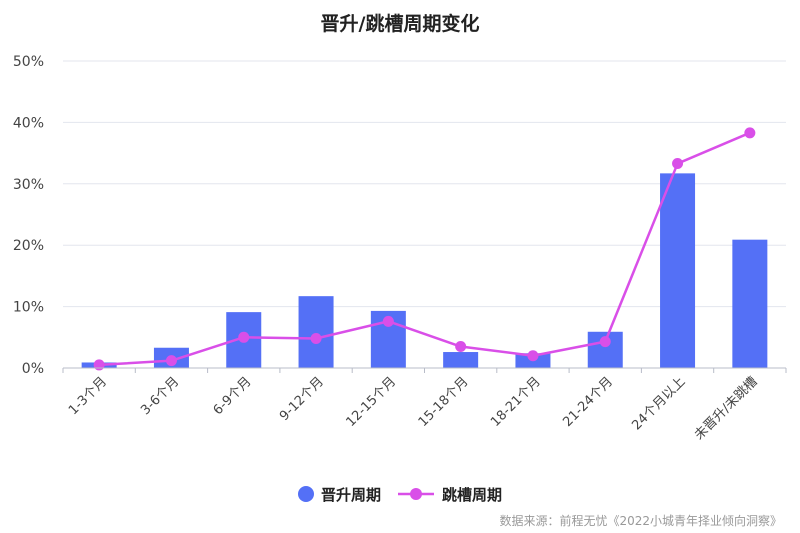 This screenshot has width=800, height=533. I want to click on chart-title: 晋升/跳槽周期变化, so click(400, 23).